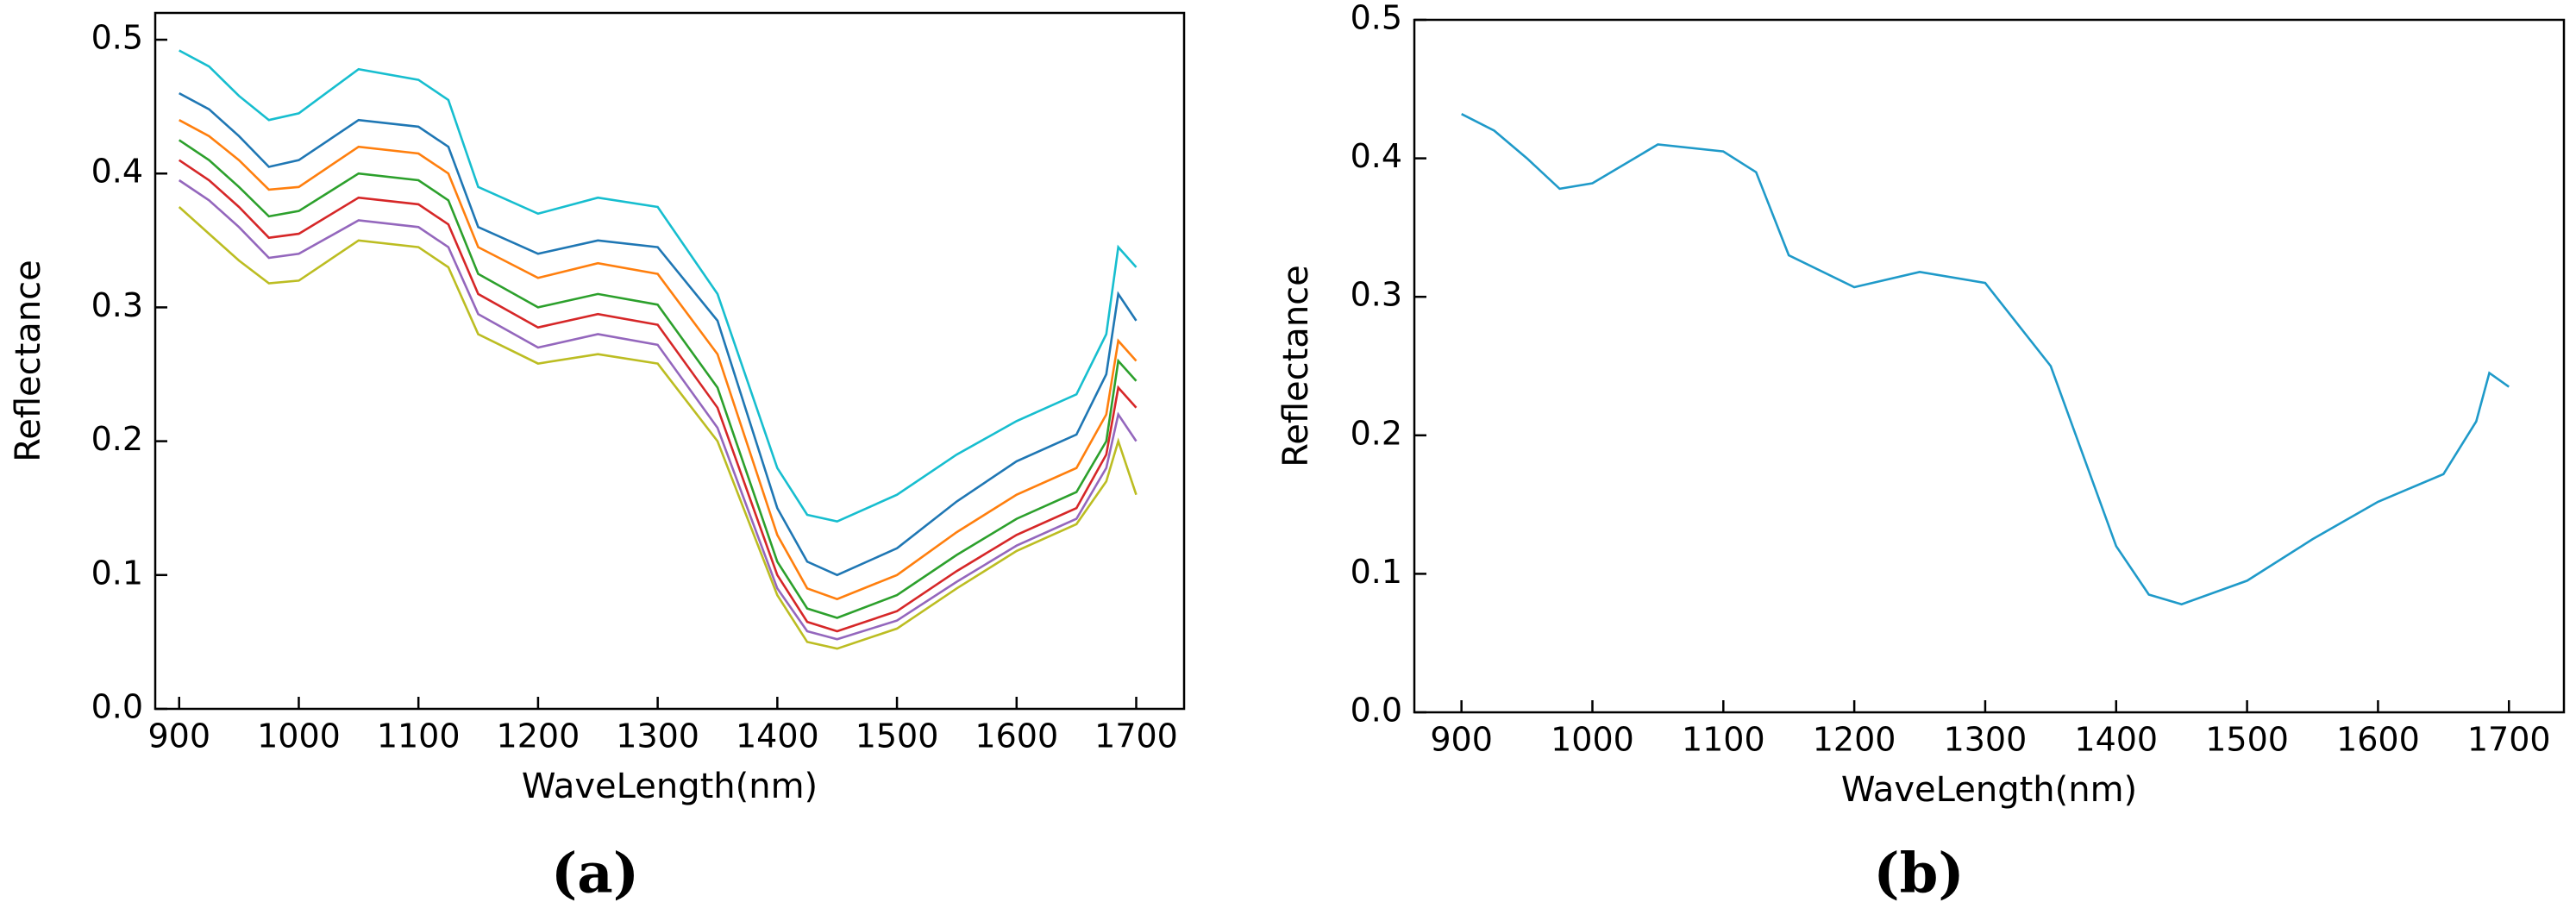 The height and width of the screenshot is (921, 2576). I want to click on panel-caption: (b), so click(1918, 874).